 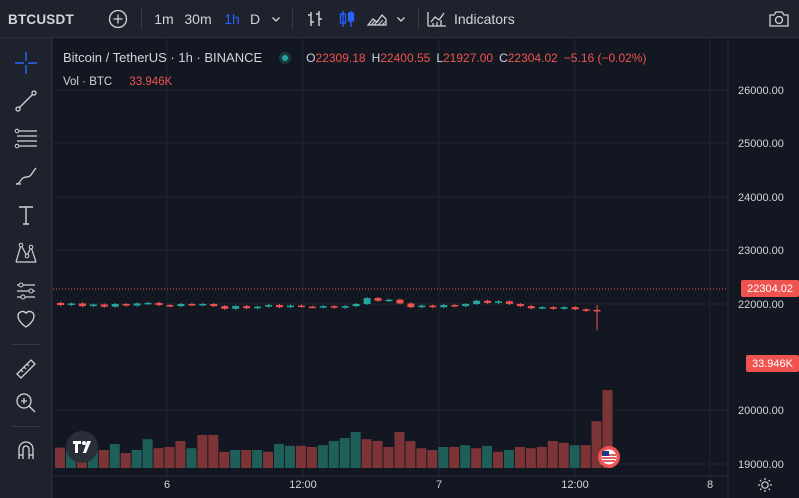 I want to click on volume-value-tag: 33.946K, so click(x=772, y=363).